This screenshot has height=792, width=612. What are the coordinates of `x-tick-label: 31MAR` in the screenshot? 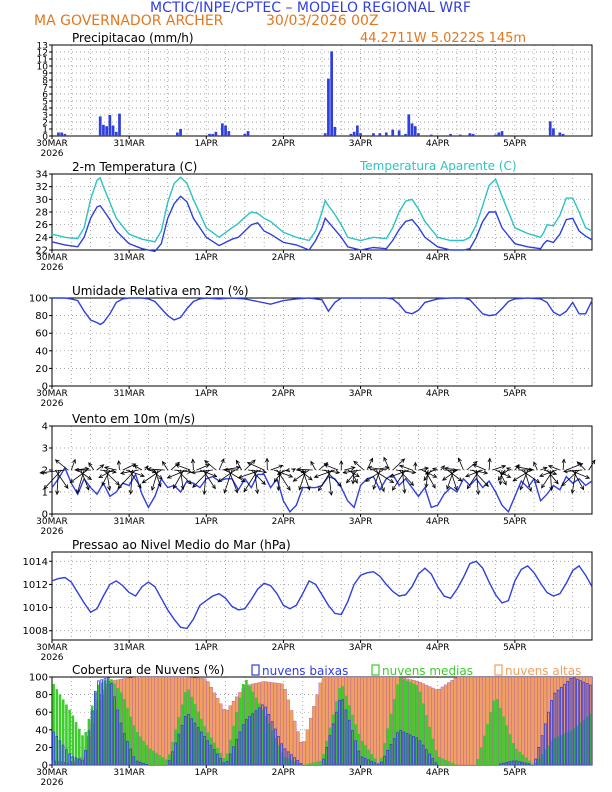 It's located at (129, 648).